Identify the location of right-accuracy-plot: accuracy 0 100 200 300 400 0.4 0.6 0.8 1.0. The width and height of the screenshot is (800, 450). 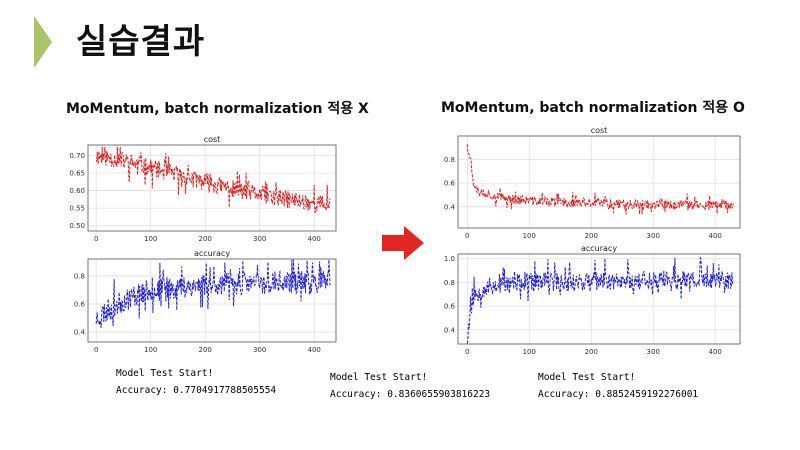
(592, 300).